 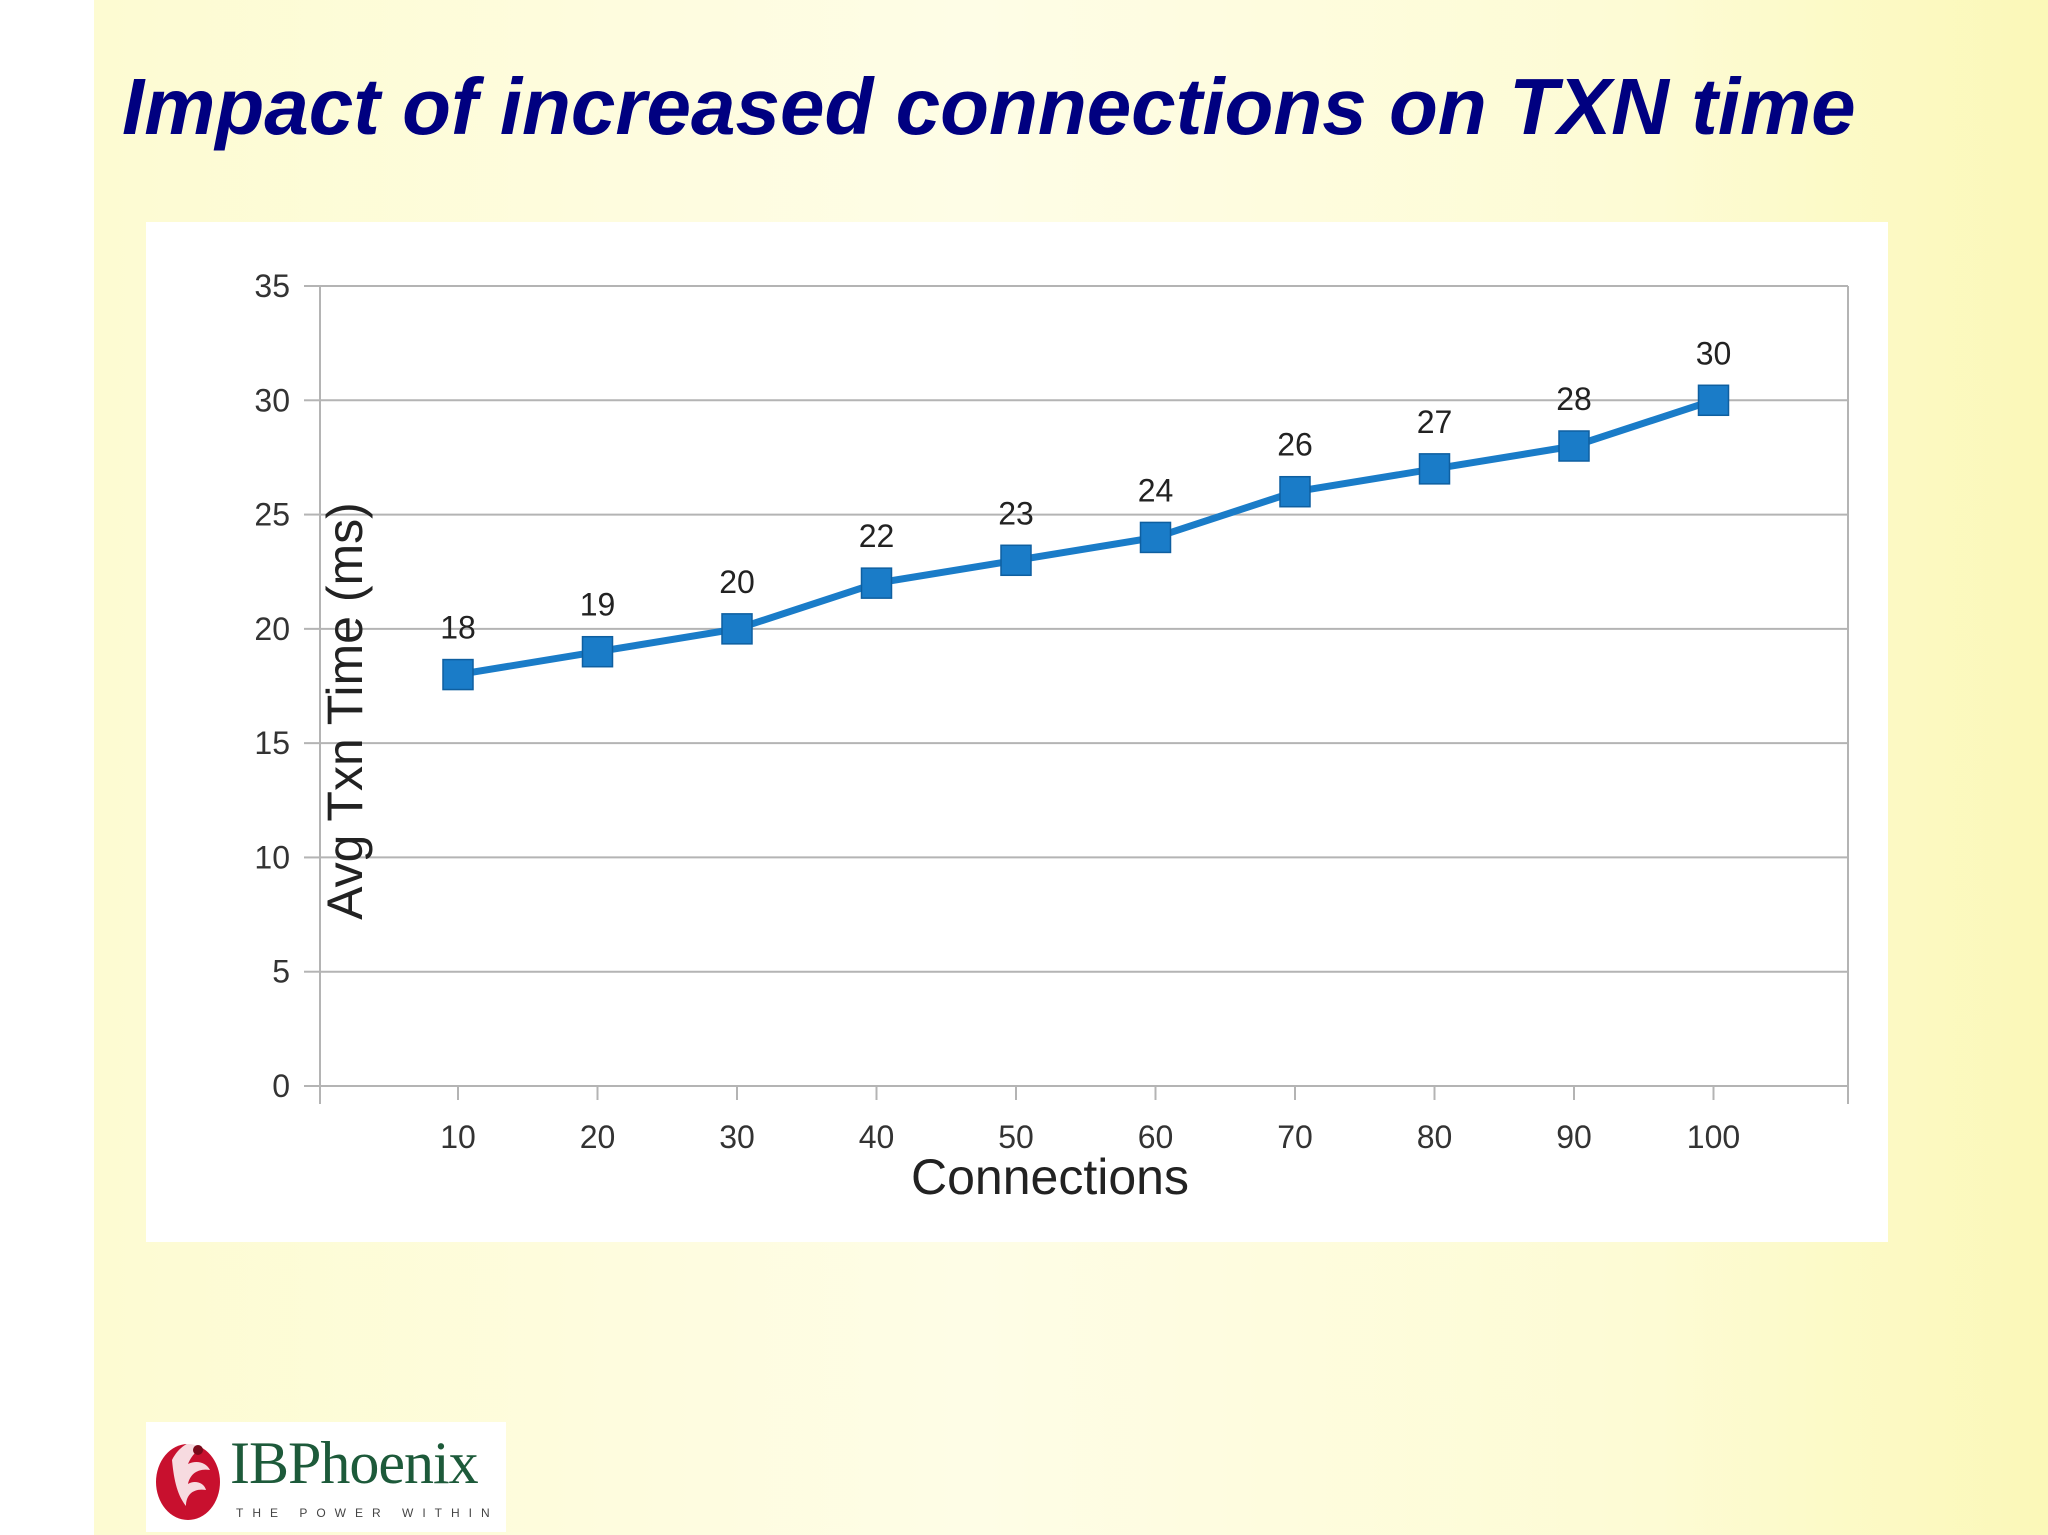 I want to click on y-tick-label: 10, so click(x=272, y=857).